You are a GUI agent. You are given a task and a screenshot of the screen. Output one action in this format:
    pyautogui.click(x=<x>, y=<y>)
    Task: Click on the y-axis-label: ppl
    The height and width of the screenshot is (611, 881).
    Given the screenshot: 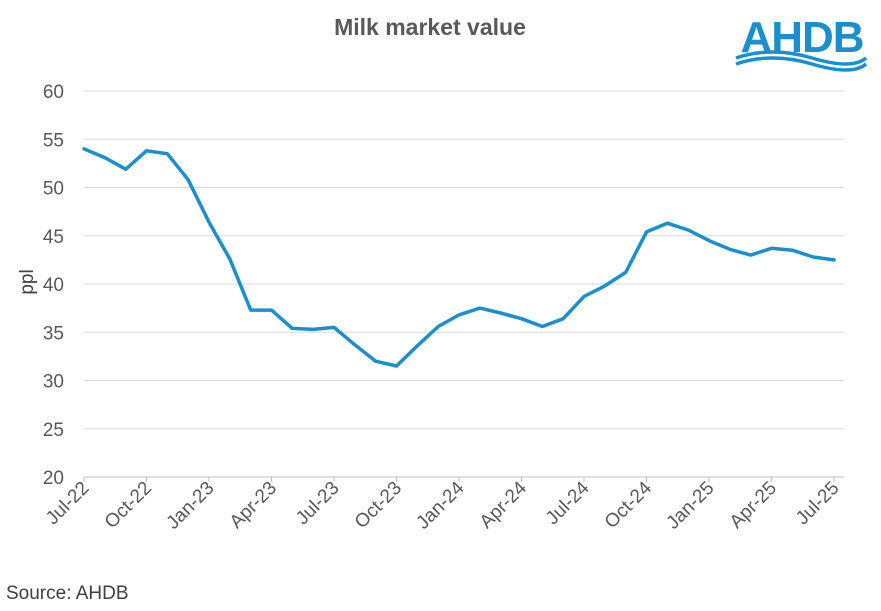 What is the action you would take?
    pyautogui.click(x=27, y=281)
    